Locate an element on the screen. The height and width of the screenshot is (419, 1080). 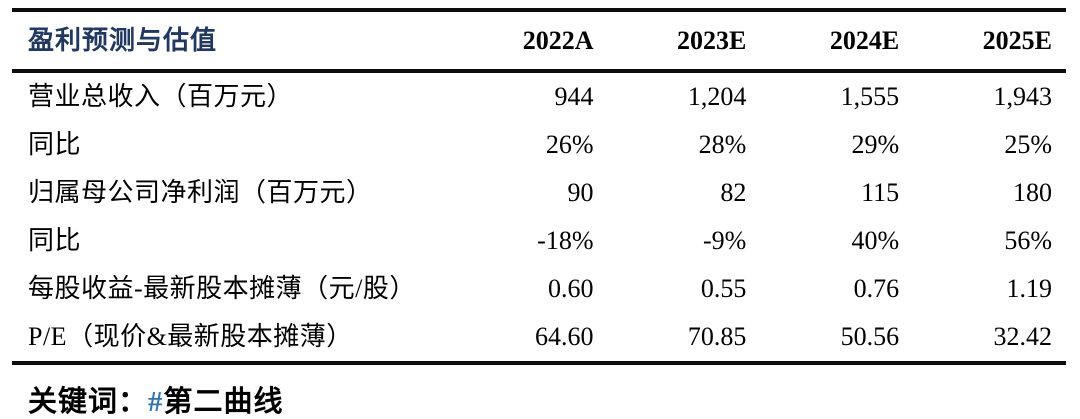
forecast-table: 盈利预测与估值 2022A 2023E 2024E 2025E is located at coordinates (539, 40).